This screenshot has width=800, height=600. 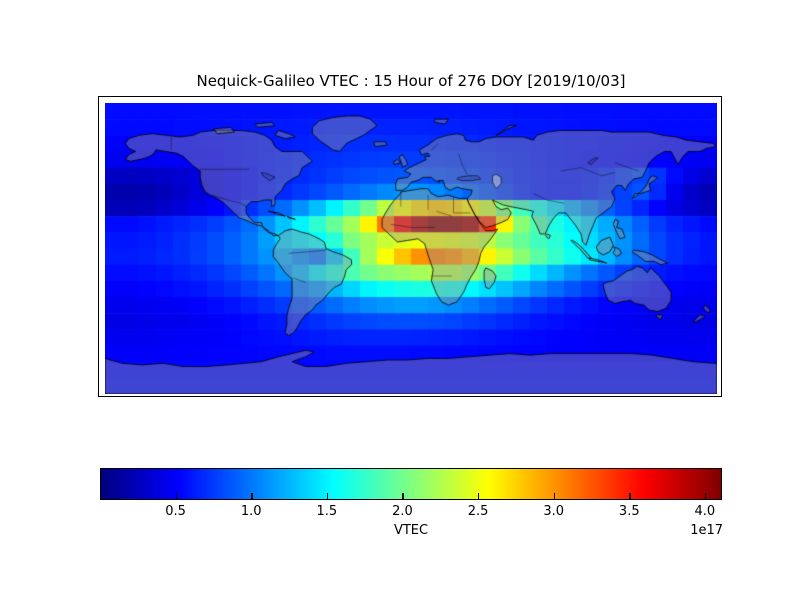 What do you see at coordinates (411, 484) in the screenshot?
I see `colorbar-gradient` at bounding box center [411, 484].